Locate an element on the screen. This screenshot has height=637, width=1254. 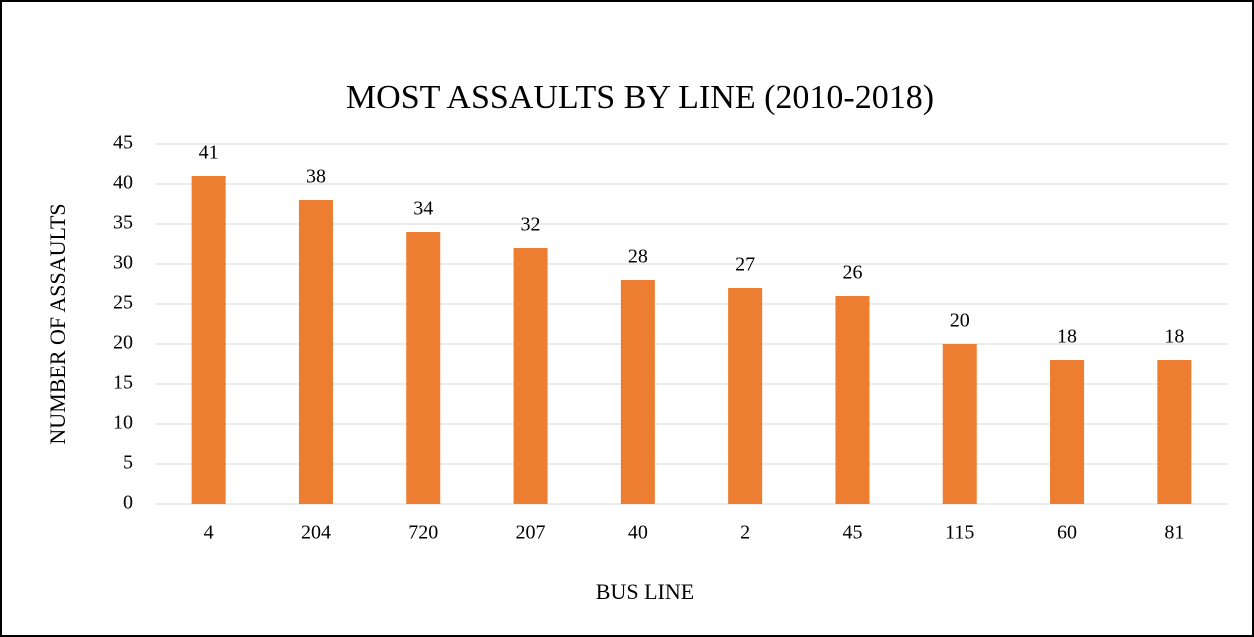
x-tick-label: 81 is located at coordinates (1174, 533).